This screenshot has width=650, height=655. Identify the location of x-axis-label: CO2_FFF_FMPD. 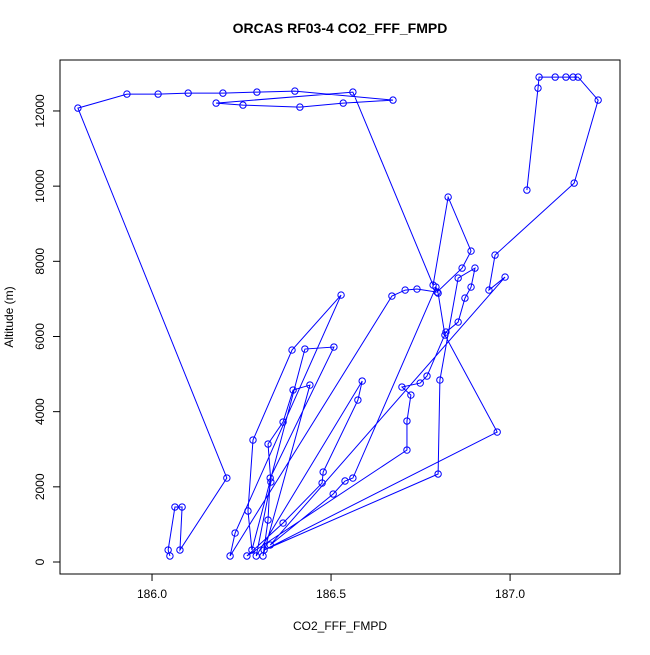
(340, 626).